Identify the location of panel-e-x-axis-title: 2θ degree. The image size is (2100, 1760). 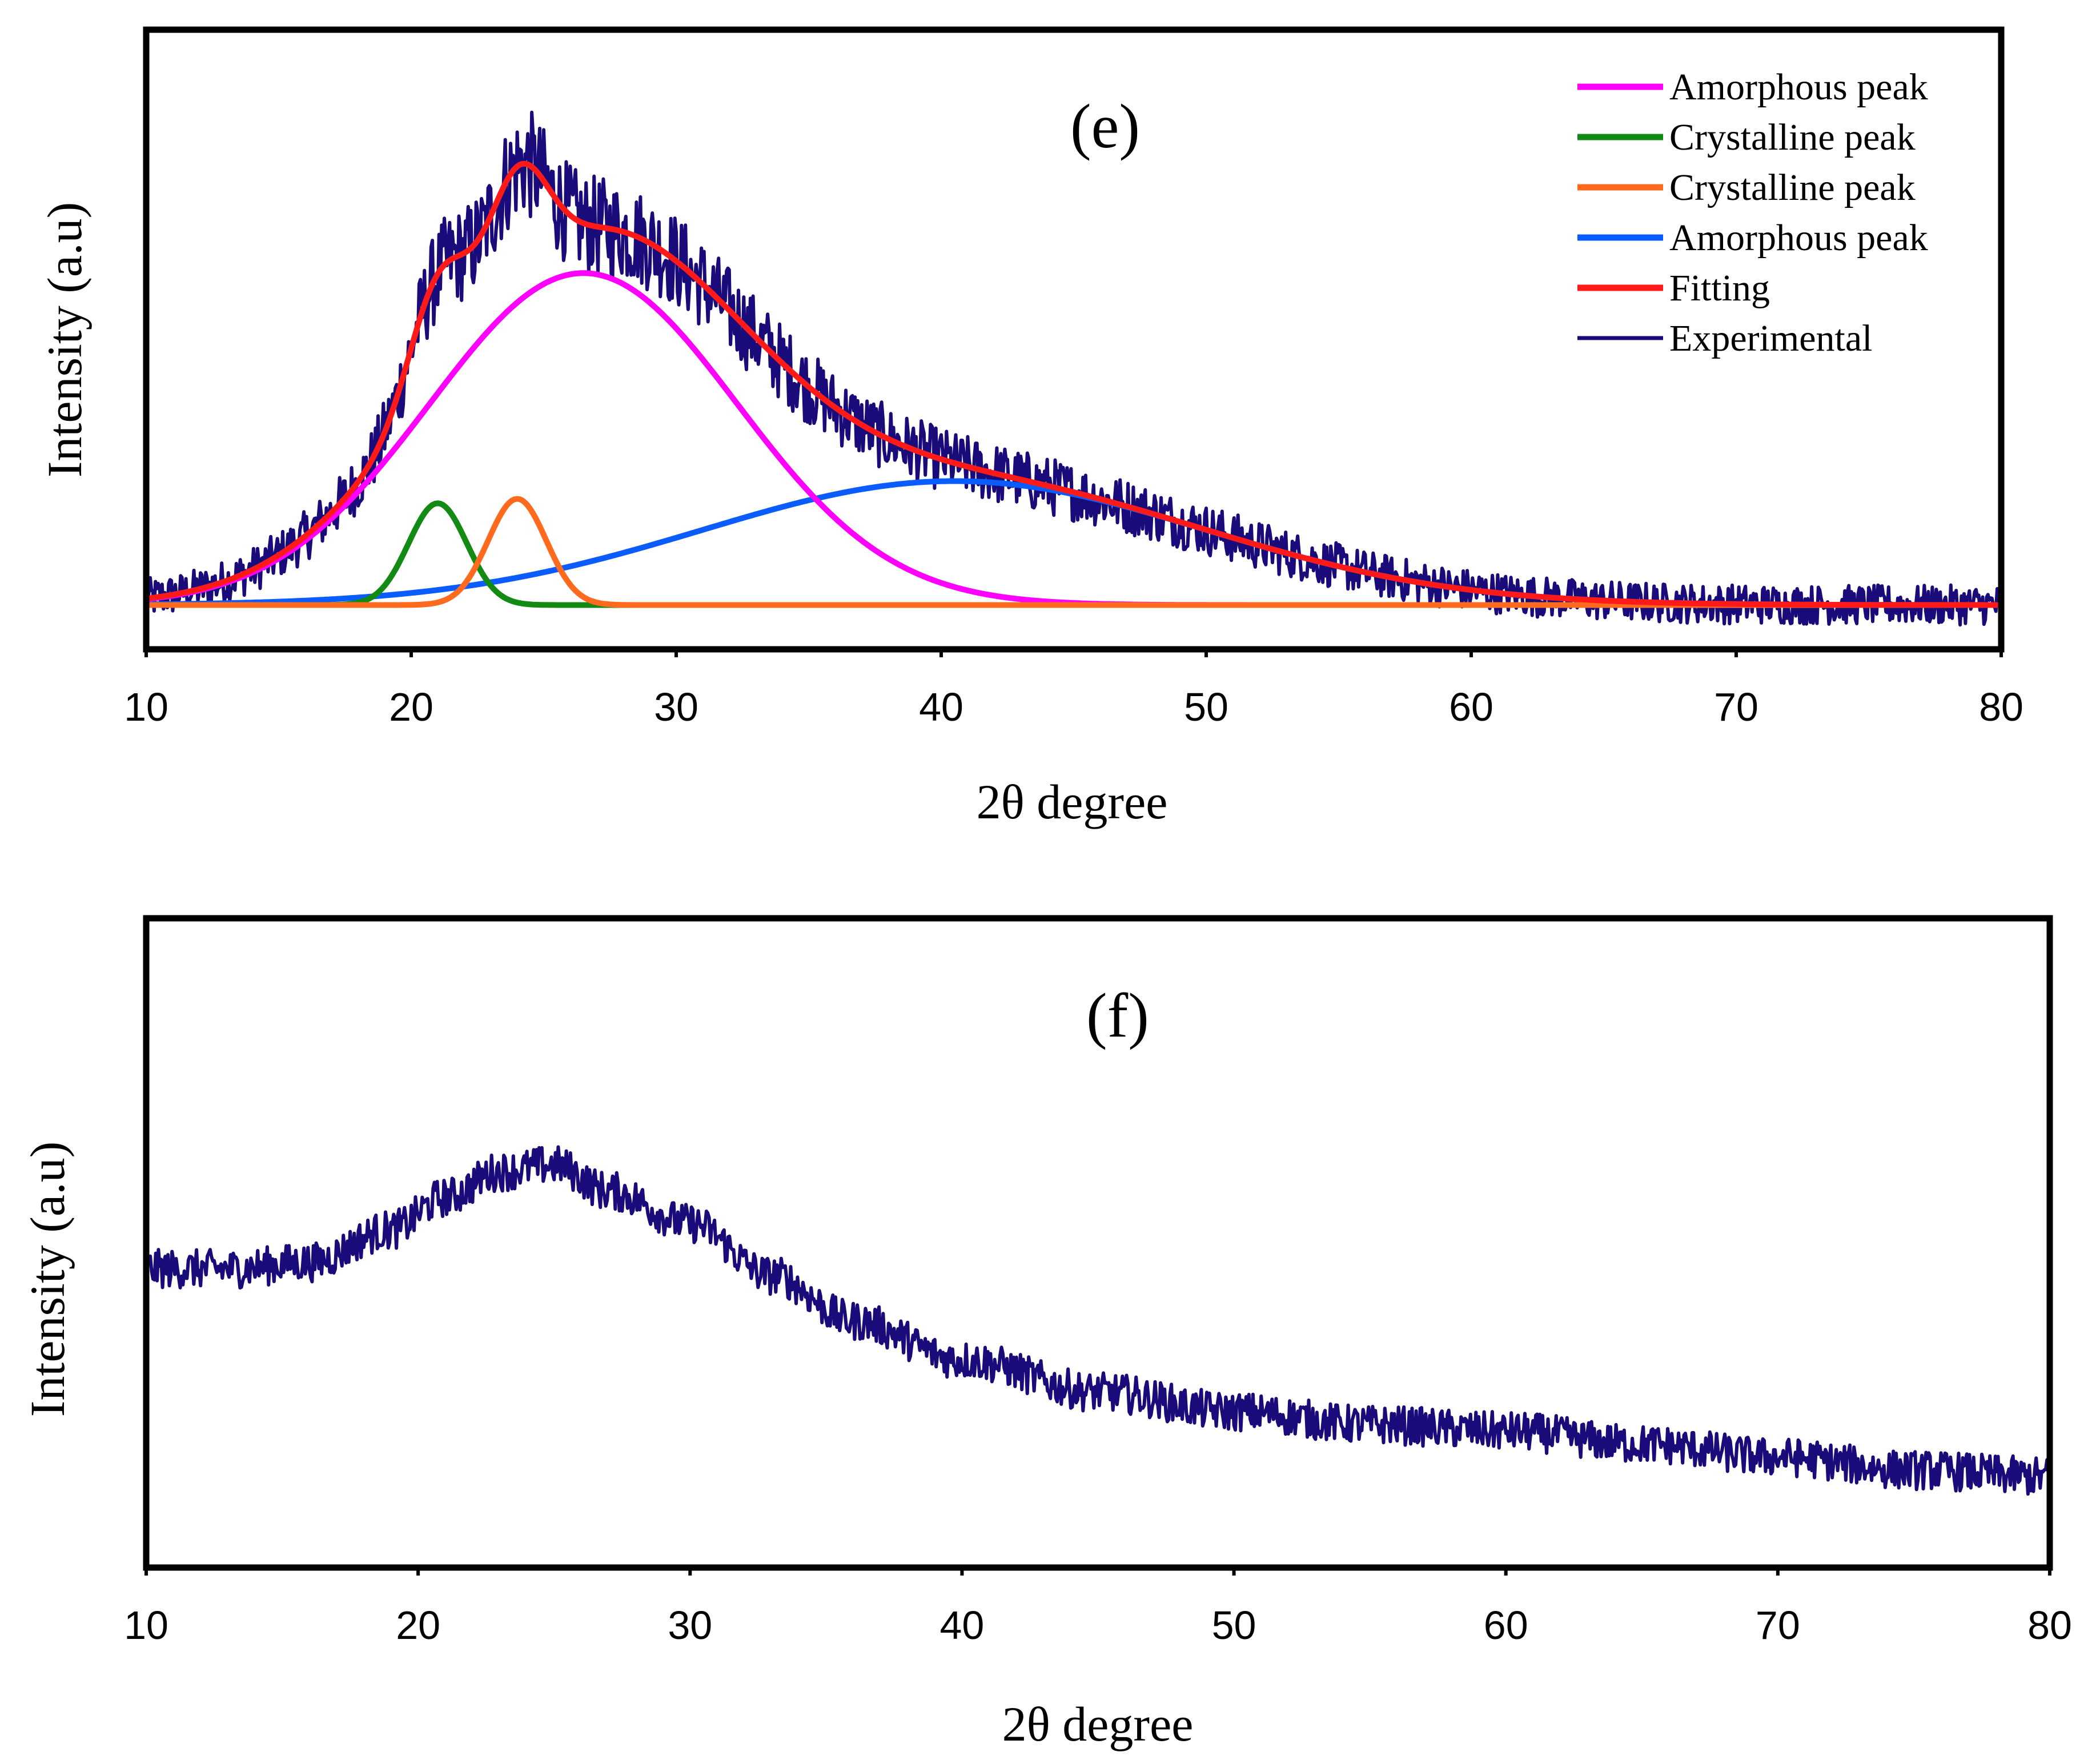
(1073, 801).